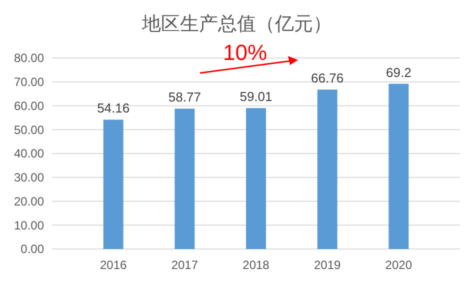 The height and width of the screenshot is (287, 474). I want to click on data-label: 59.01, so click(256, 96).